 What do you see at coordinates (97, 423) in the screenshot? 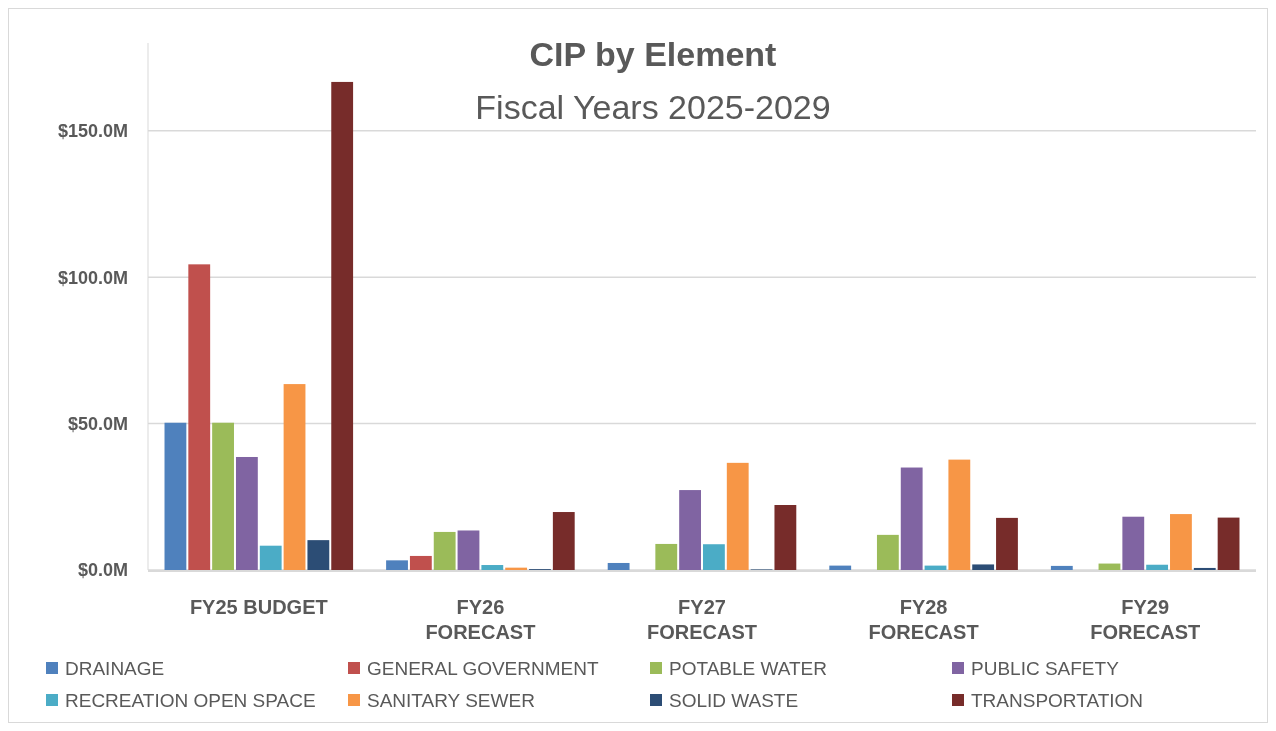
I see `y-tick-label: $50.0M` at bounding box center [97, 423].